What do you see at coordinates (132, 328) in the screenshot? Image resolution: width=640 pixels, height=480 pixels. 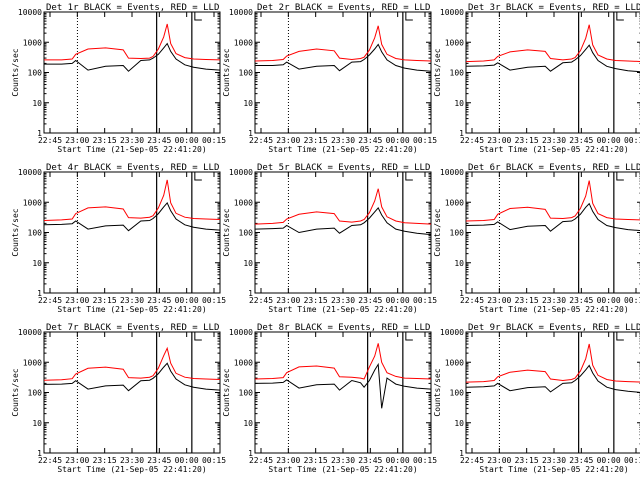 I see `panel-title: Det 7r BLACK = Events, RED = LLD` at bounding box center [132, 328].